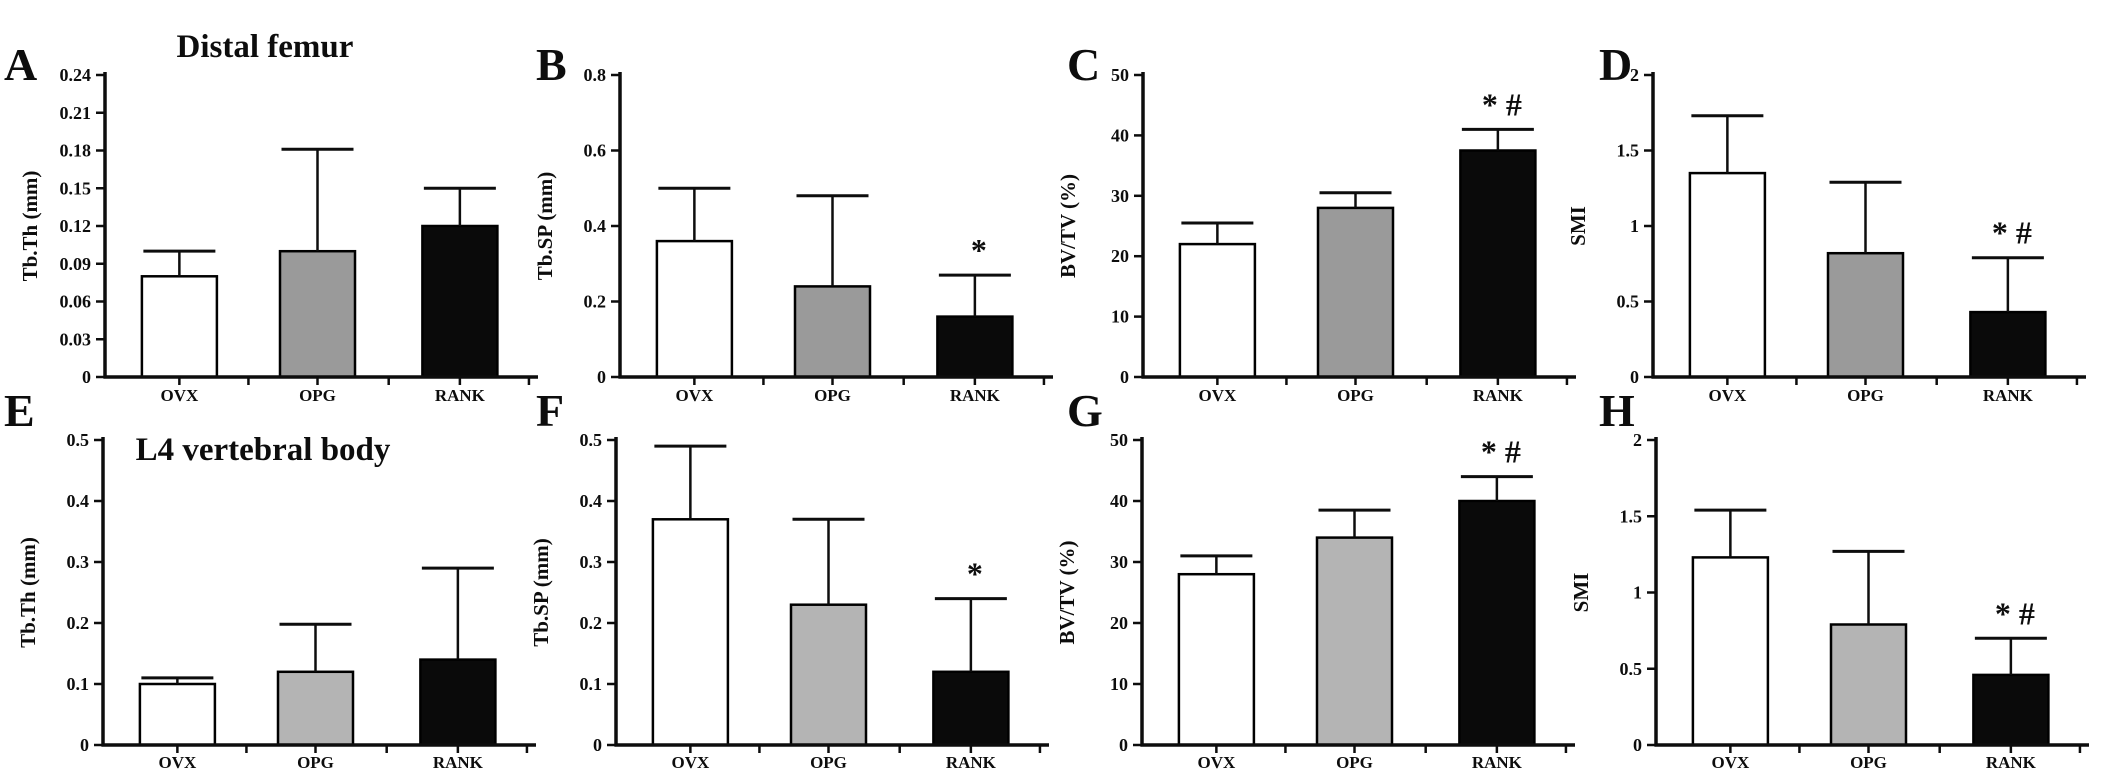 Image resolution: width=2126 pixels, height=779 pixels. Describe the element at coordinates (76, 151) in the screenshot. I see `y-tick-label: 0.18` at that location.